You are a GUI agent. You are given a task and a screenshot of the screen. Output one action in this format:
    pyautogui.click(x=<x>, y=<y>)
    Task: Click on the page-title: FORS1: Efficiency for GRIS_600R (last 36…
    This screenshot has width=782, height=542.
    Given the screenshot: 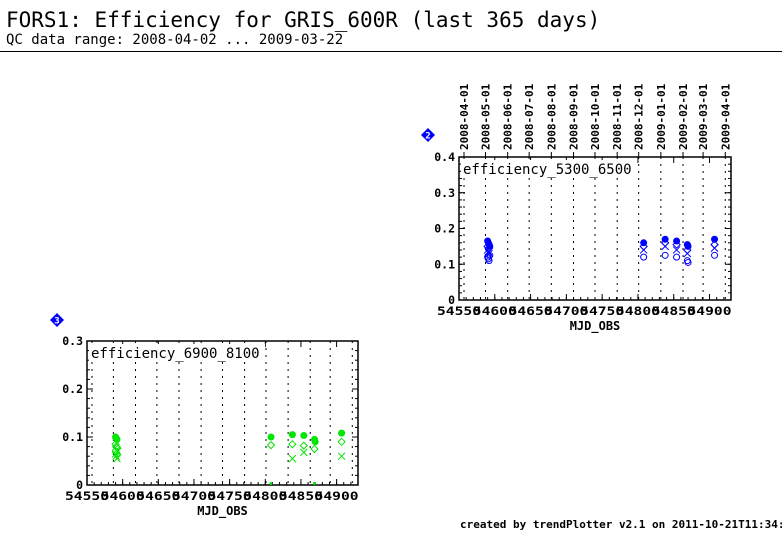 What is the action you would take?
    pyautogui.click(x=303, y=20)
    